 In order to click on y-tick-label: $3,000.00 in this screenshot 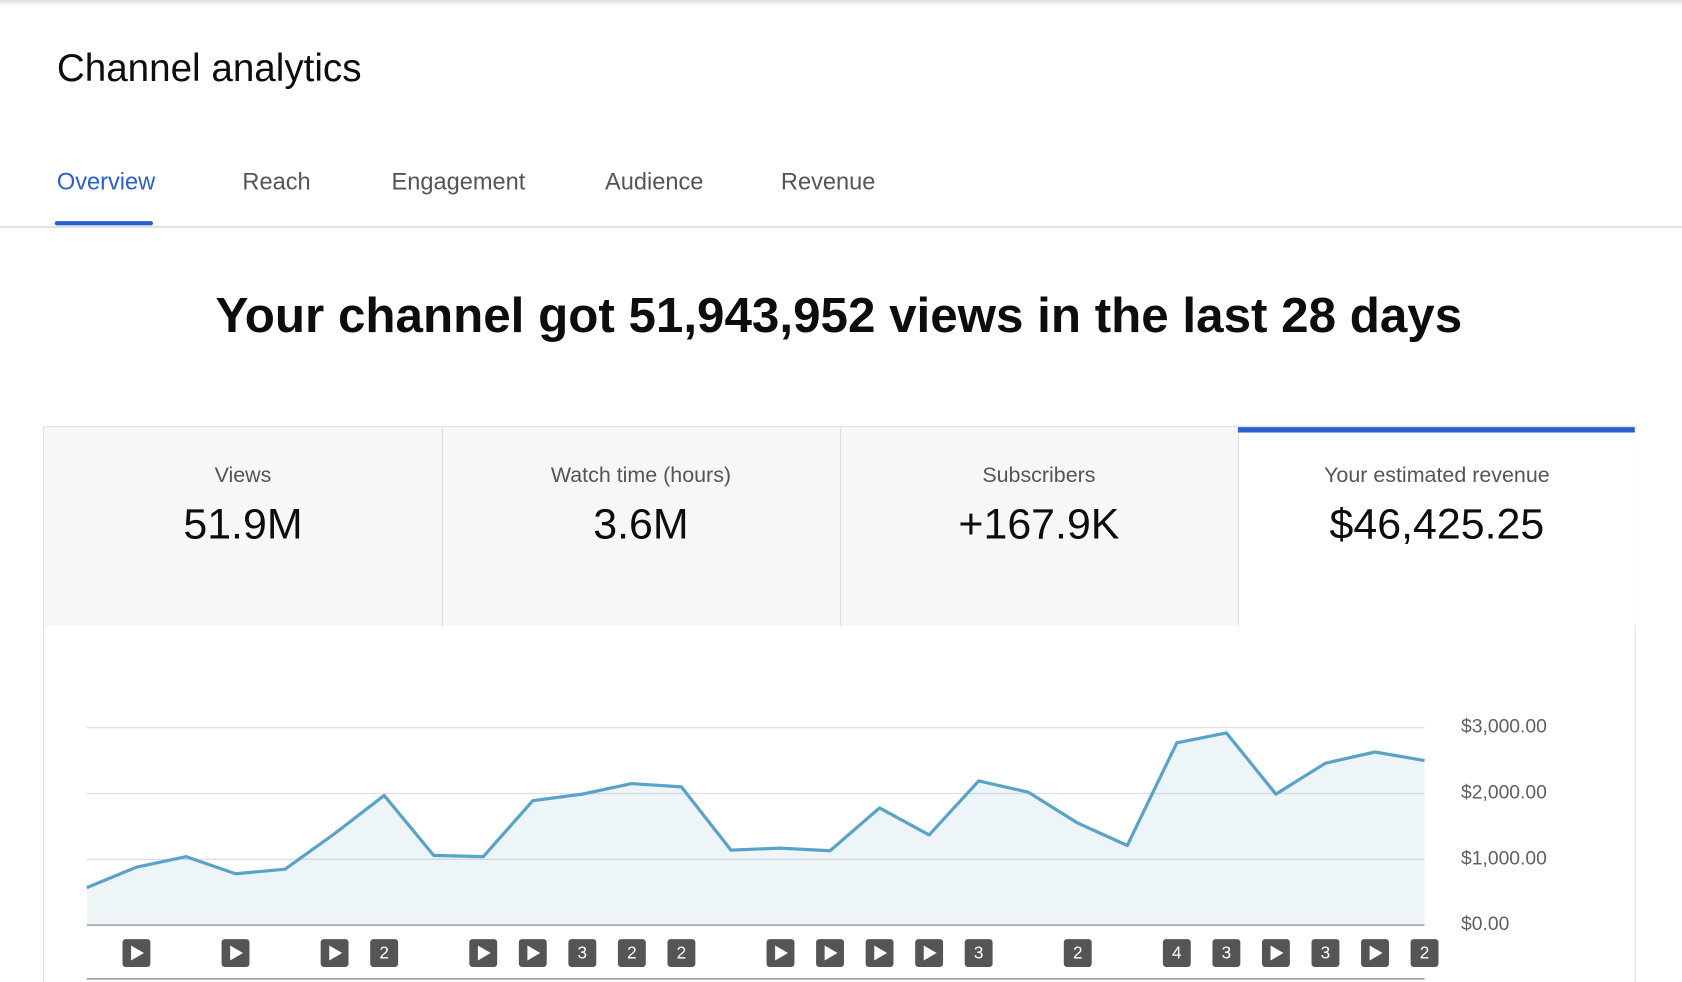, I will do `click(1504, 727)`.